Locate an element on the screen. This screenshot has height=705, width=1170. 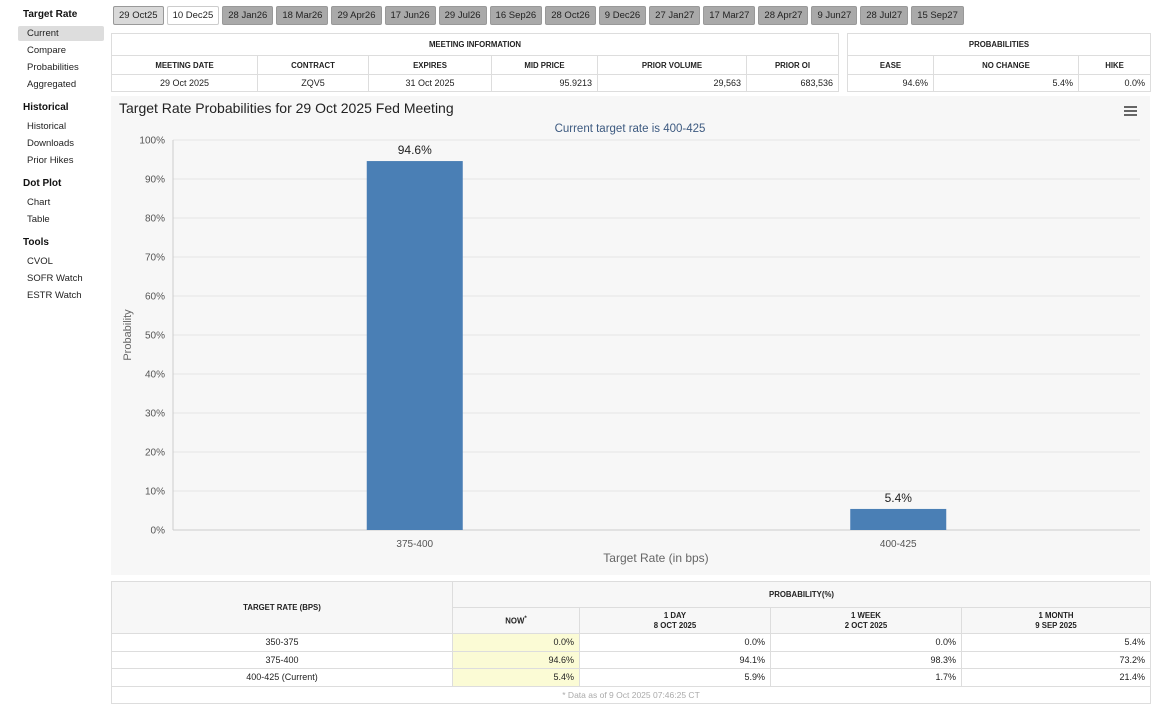
table-title: PROBABILITIES is located at coordinates (999, 44).